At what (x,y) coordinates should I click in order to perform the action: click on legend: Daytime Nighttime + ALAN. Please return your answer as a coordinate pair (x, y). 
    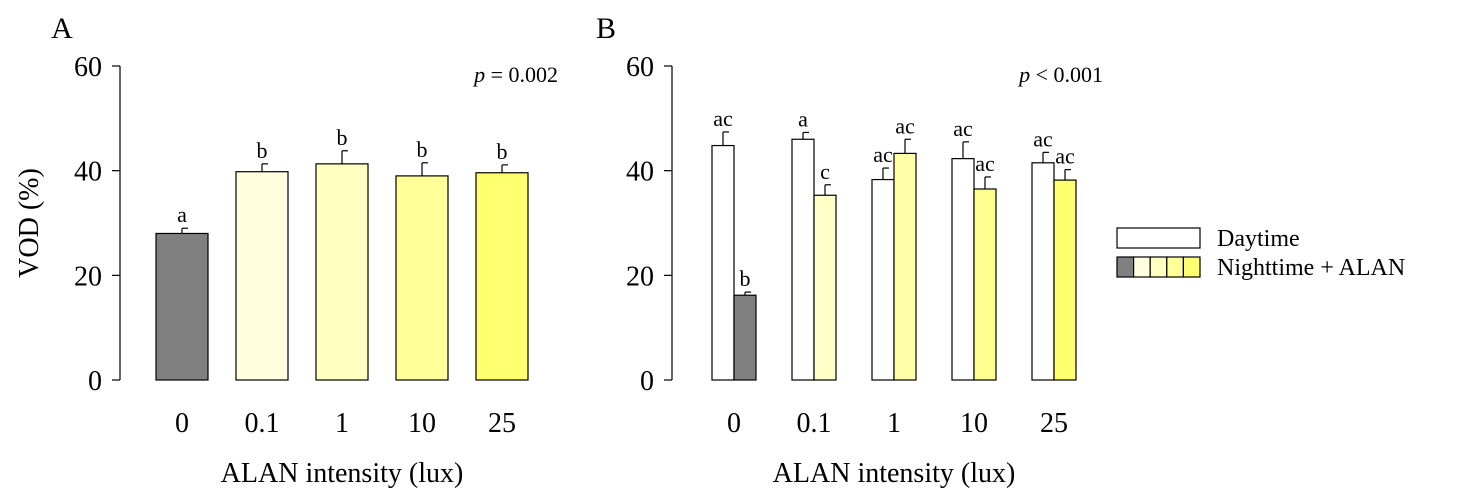
    Looking at the image, I should click on (1260, 253).